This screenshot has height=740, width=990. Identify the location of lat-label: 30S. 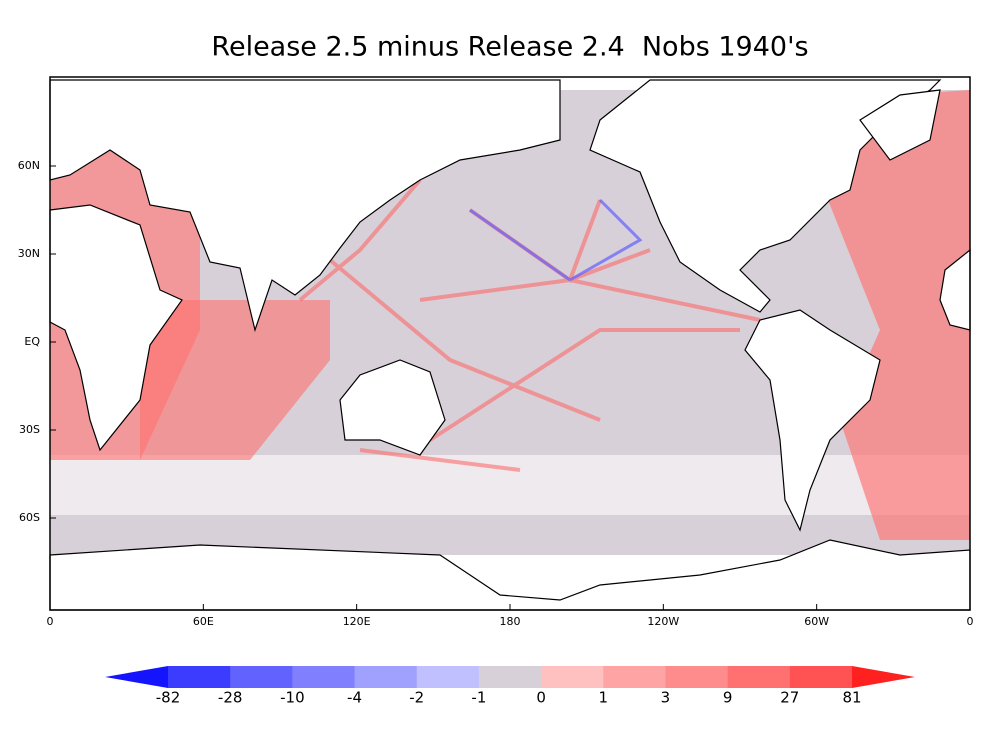
(29, 429).